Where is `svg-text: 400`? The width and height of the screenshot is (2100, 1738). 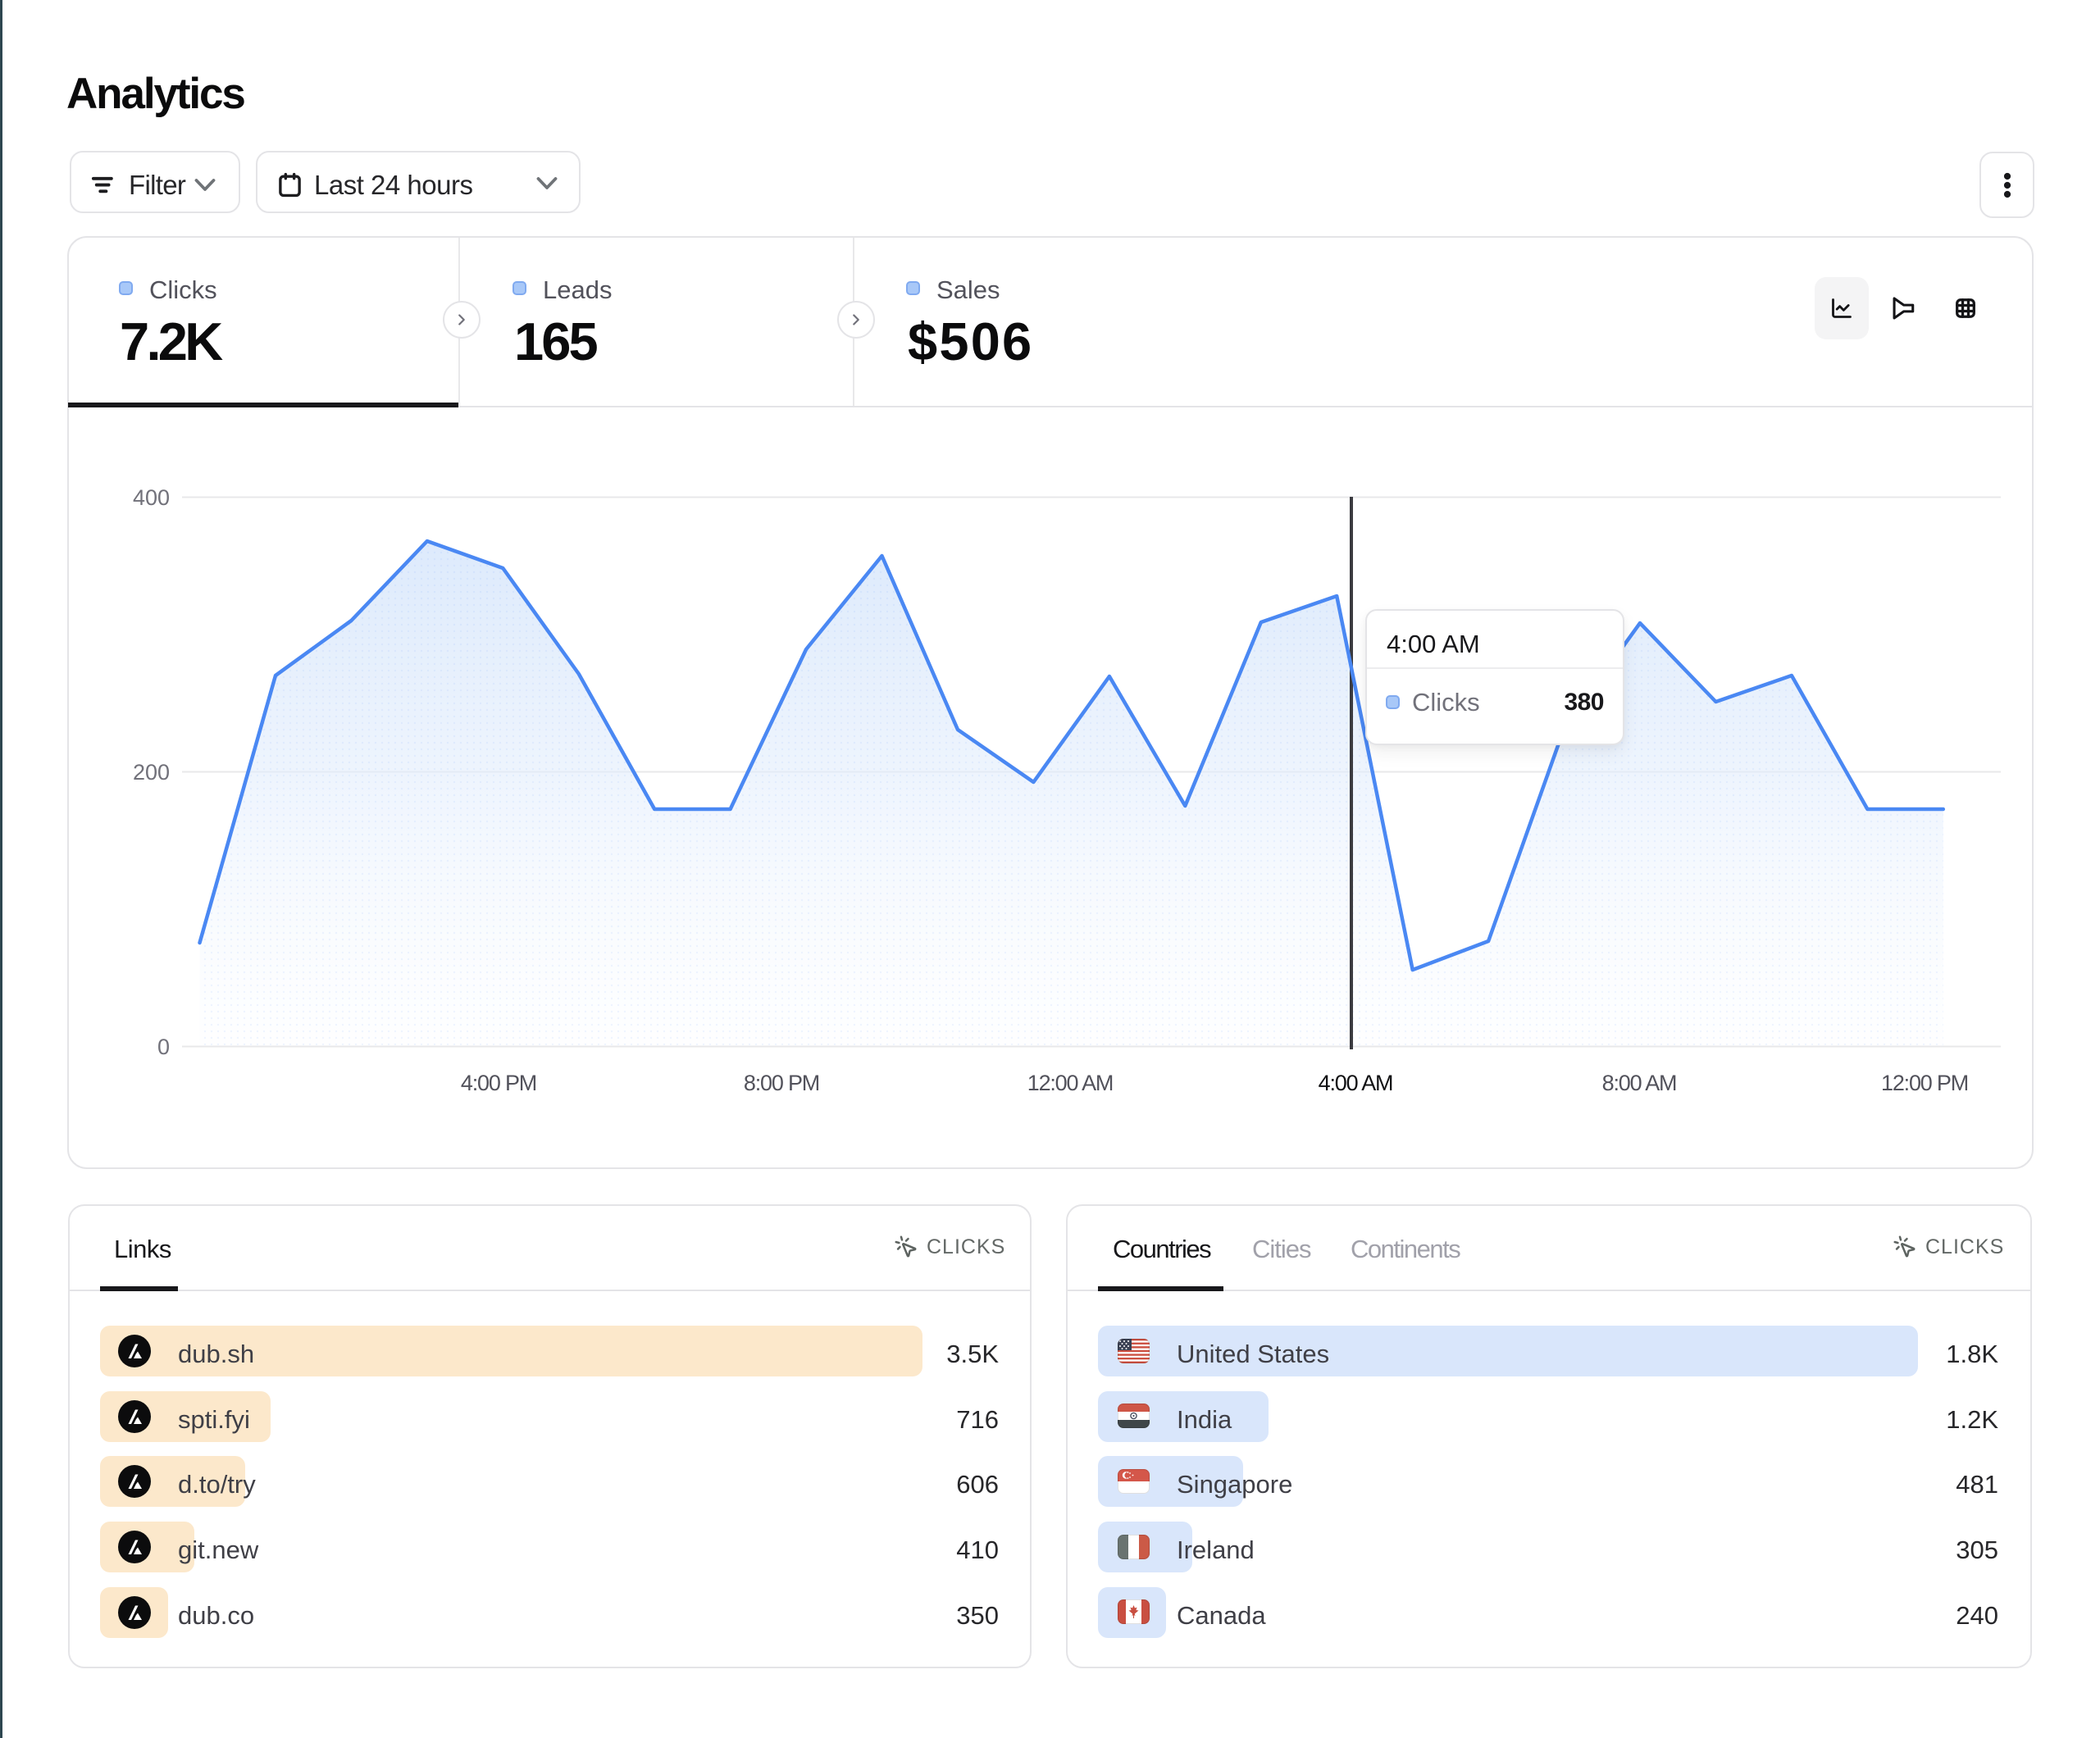 svg-text: 400 is located at coordinates (151, 497).